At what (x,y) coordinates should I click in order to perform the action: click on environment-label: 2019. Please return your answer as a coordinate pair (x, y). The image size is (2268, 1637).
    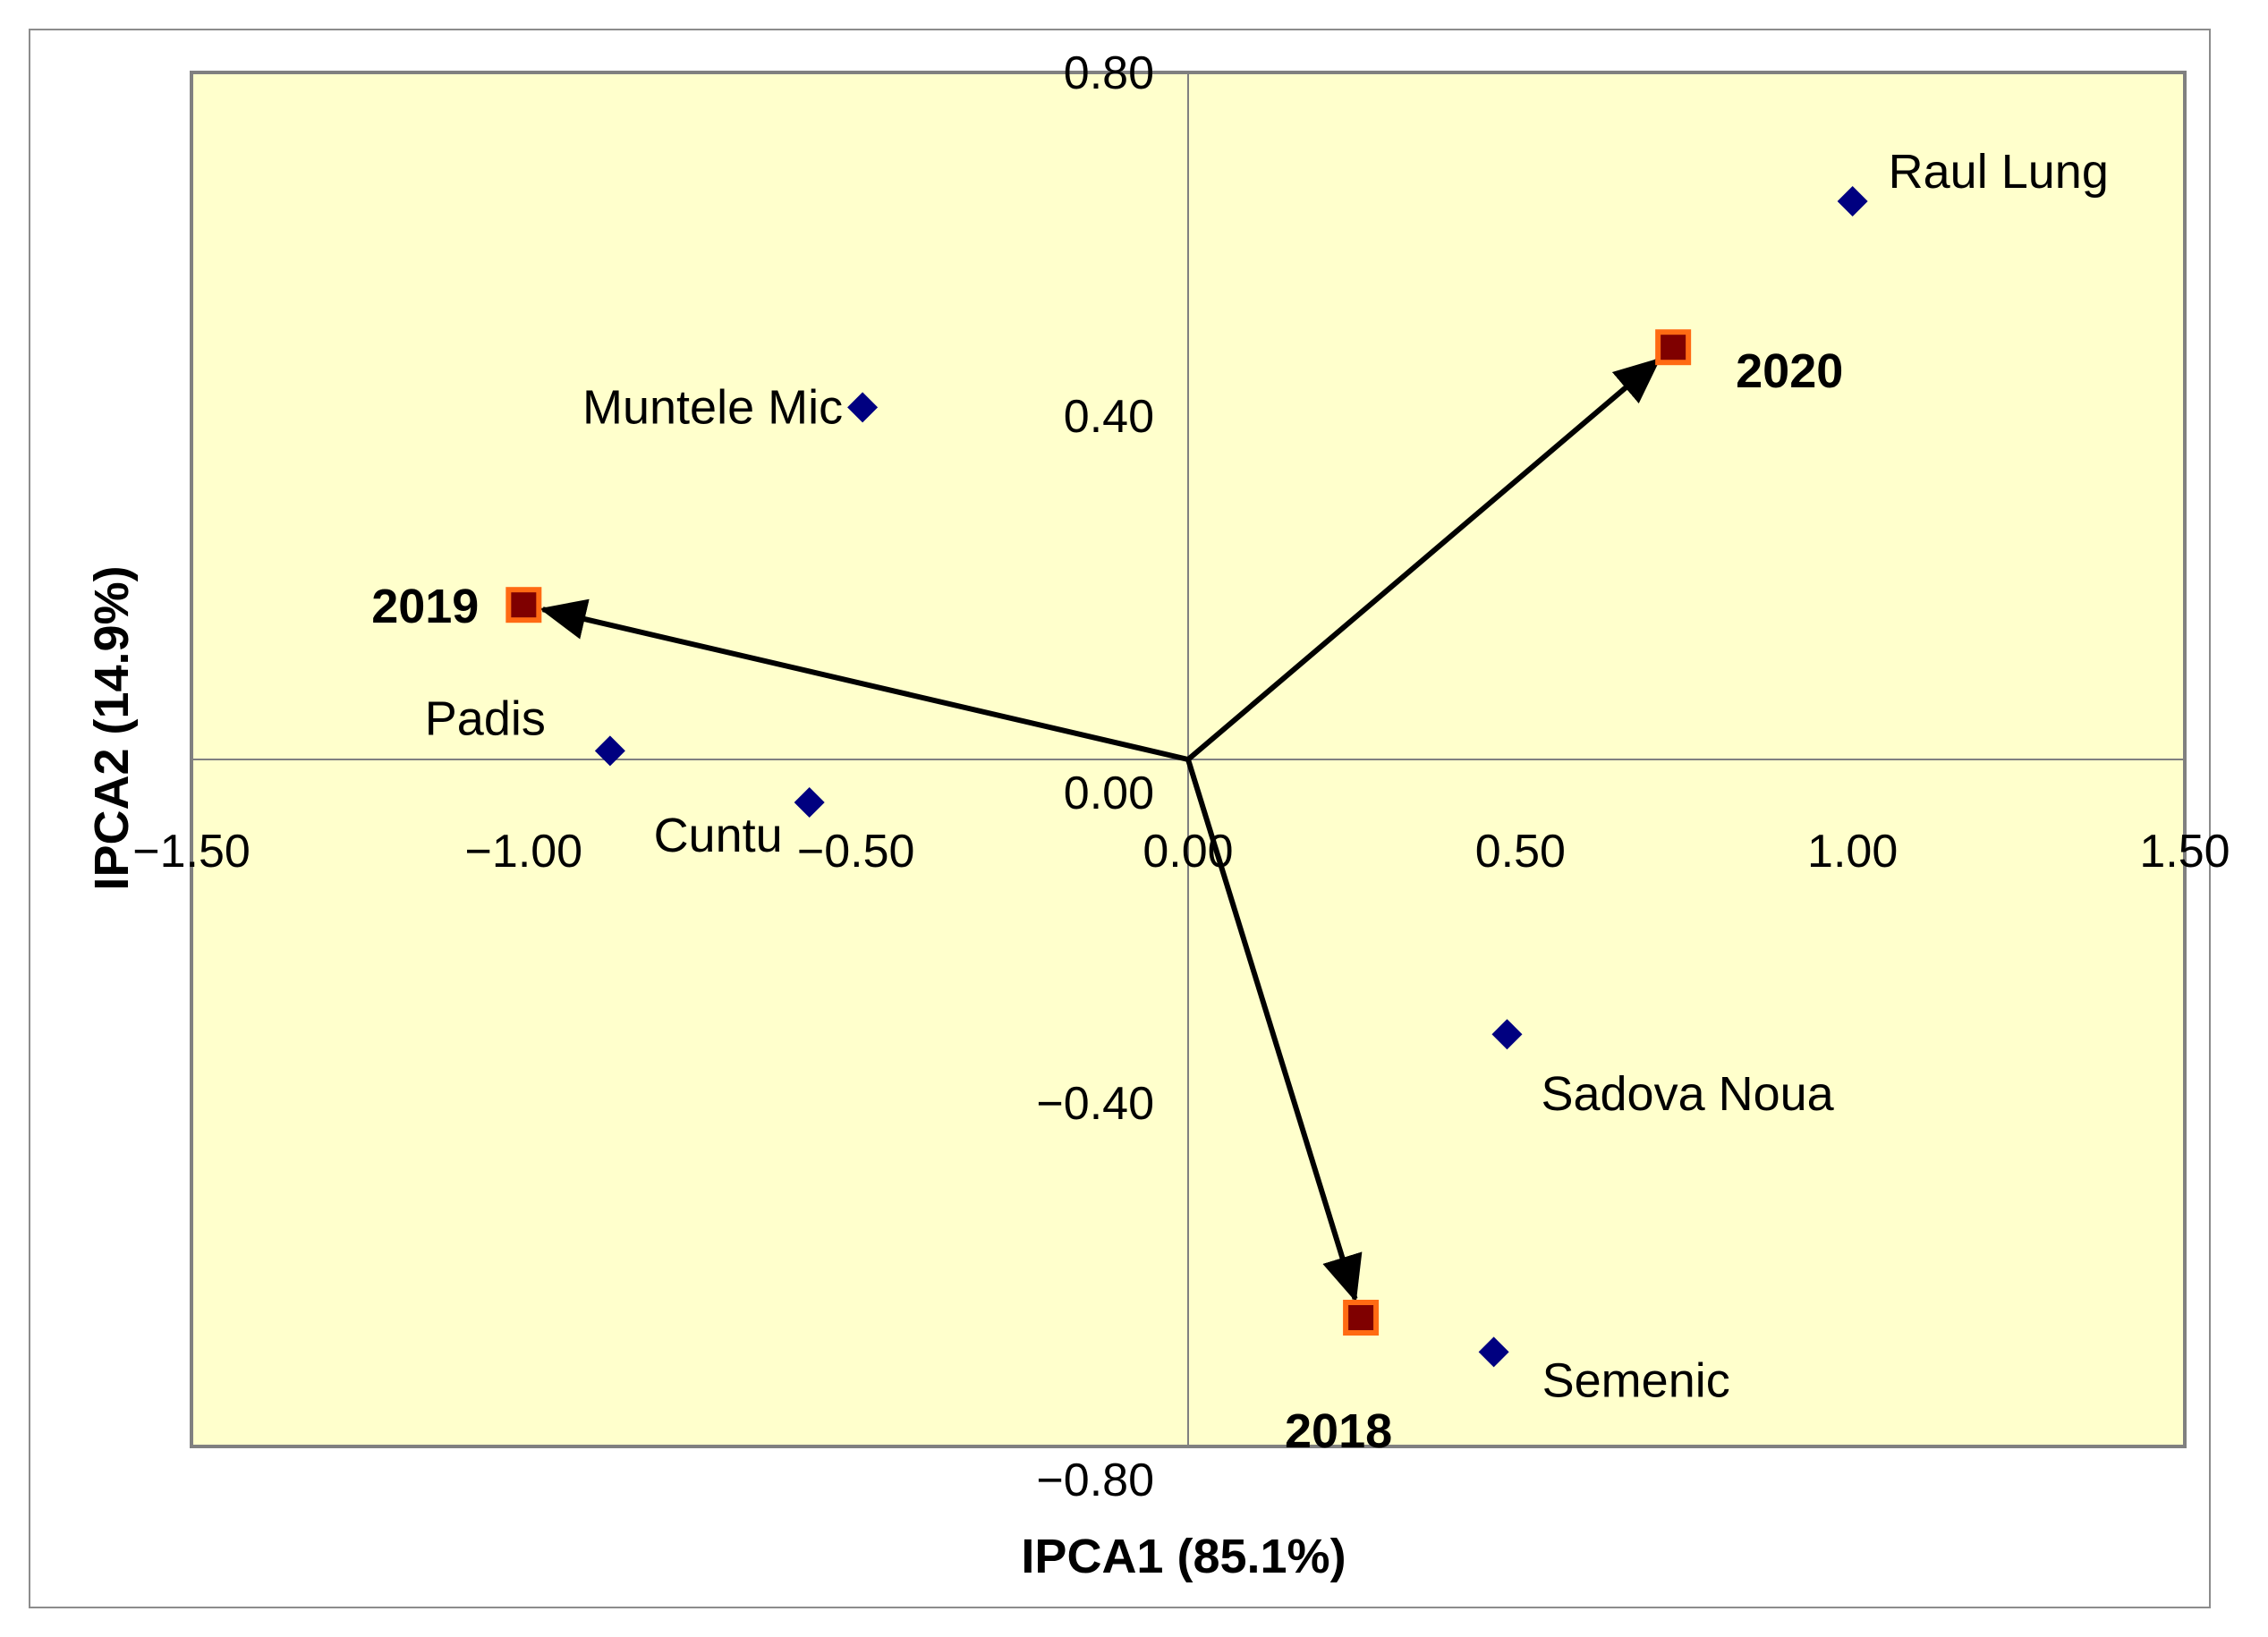
    Looking at the image, I should click on (425, 606).